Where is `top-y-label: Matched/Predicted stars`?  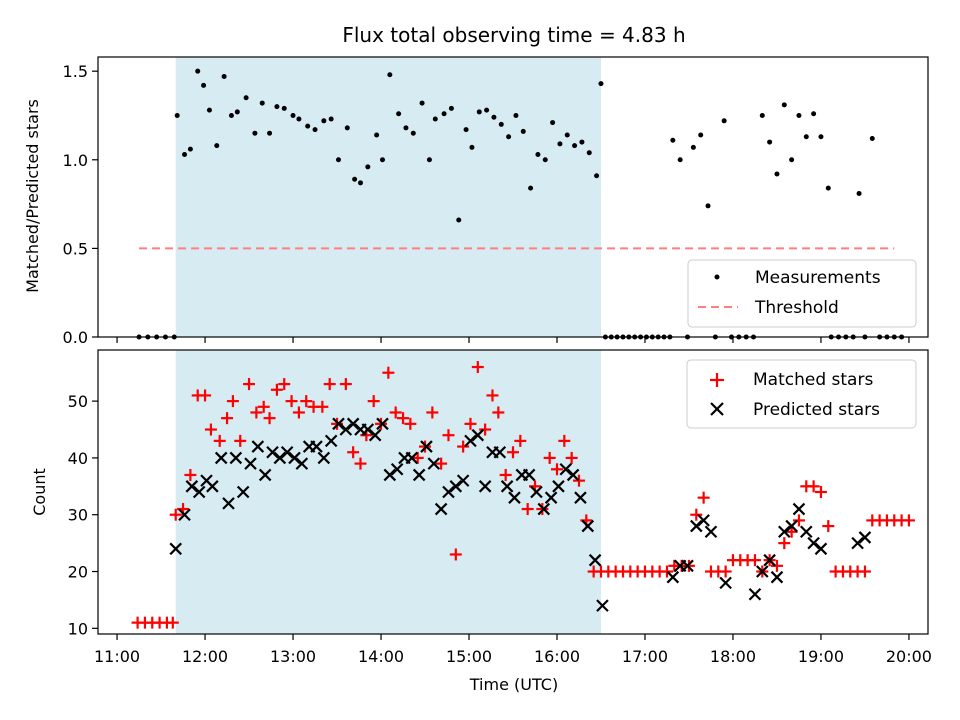
top-y-label: Matched/Predicted stars is located at coordinates (32, 196).